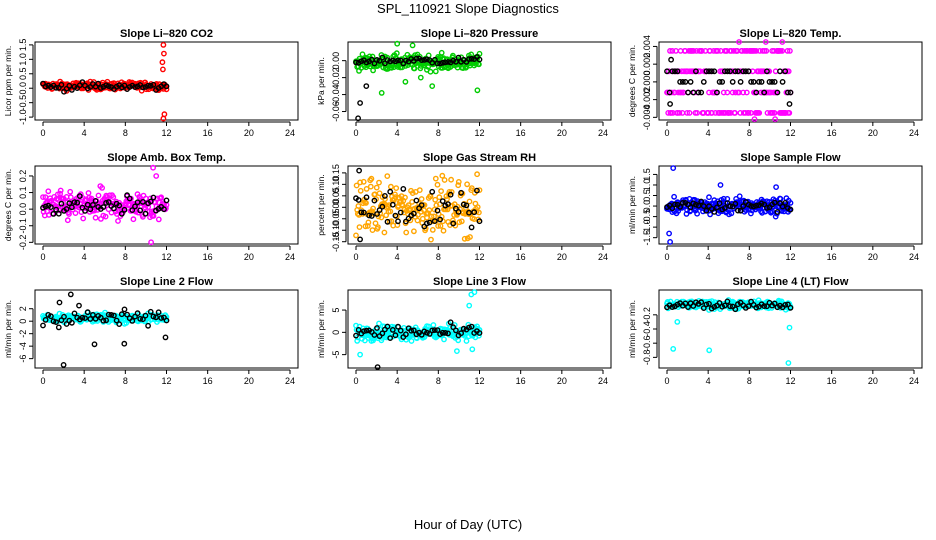  What do you see at coordinates (791, 34) in the screenshot?
I see `panel-title: Slope Li–820 Temp.` at bounding box center [791, 34].